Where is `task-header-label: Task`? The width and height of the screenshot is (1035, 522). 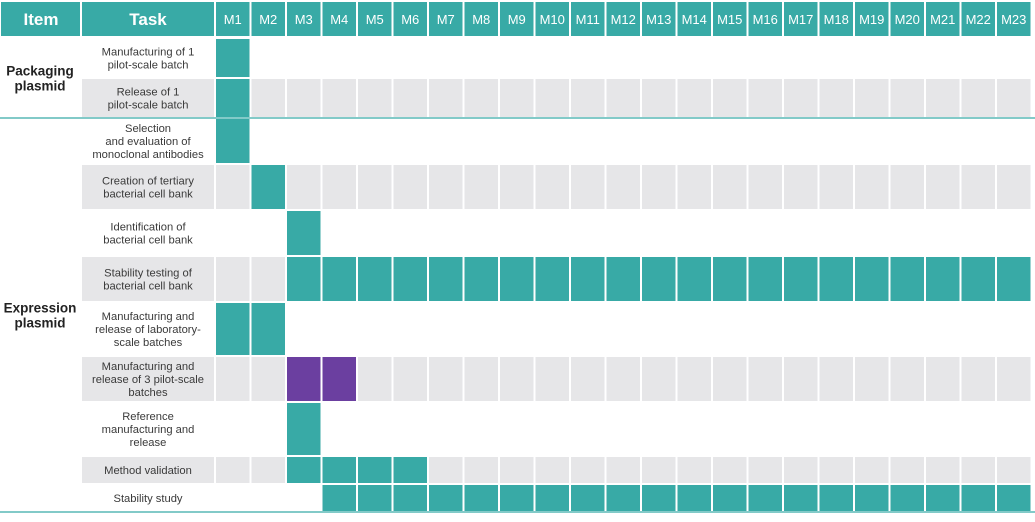
task-header-label: Task is located at coordinates (148, 19).